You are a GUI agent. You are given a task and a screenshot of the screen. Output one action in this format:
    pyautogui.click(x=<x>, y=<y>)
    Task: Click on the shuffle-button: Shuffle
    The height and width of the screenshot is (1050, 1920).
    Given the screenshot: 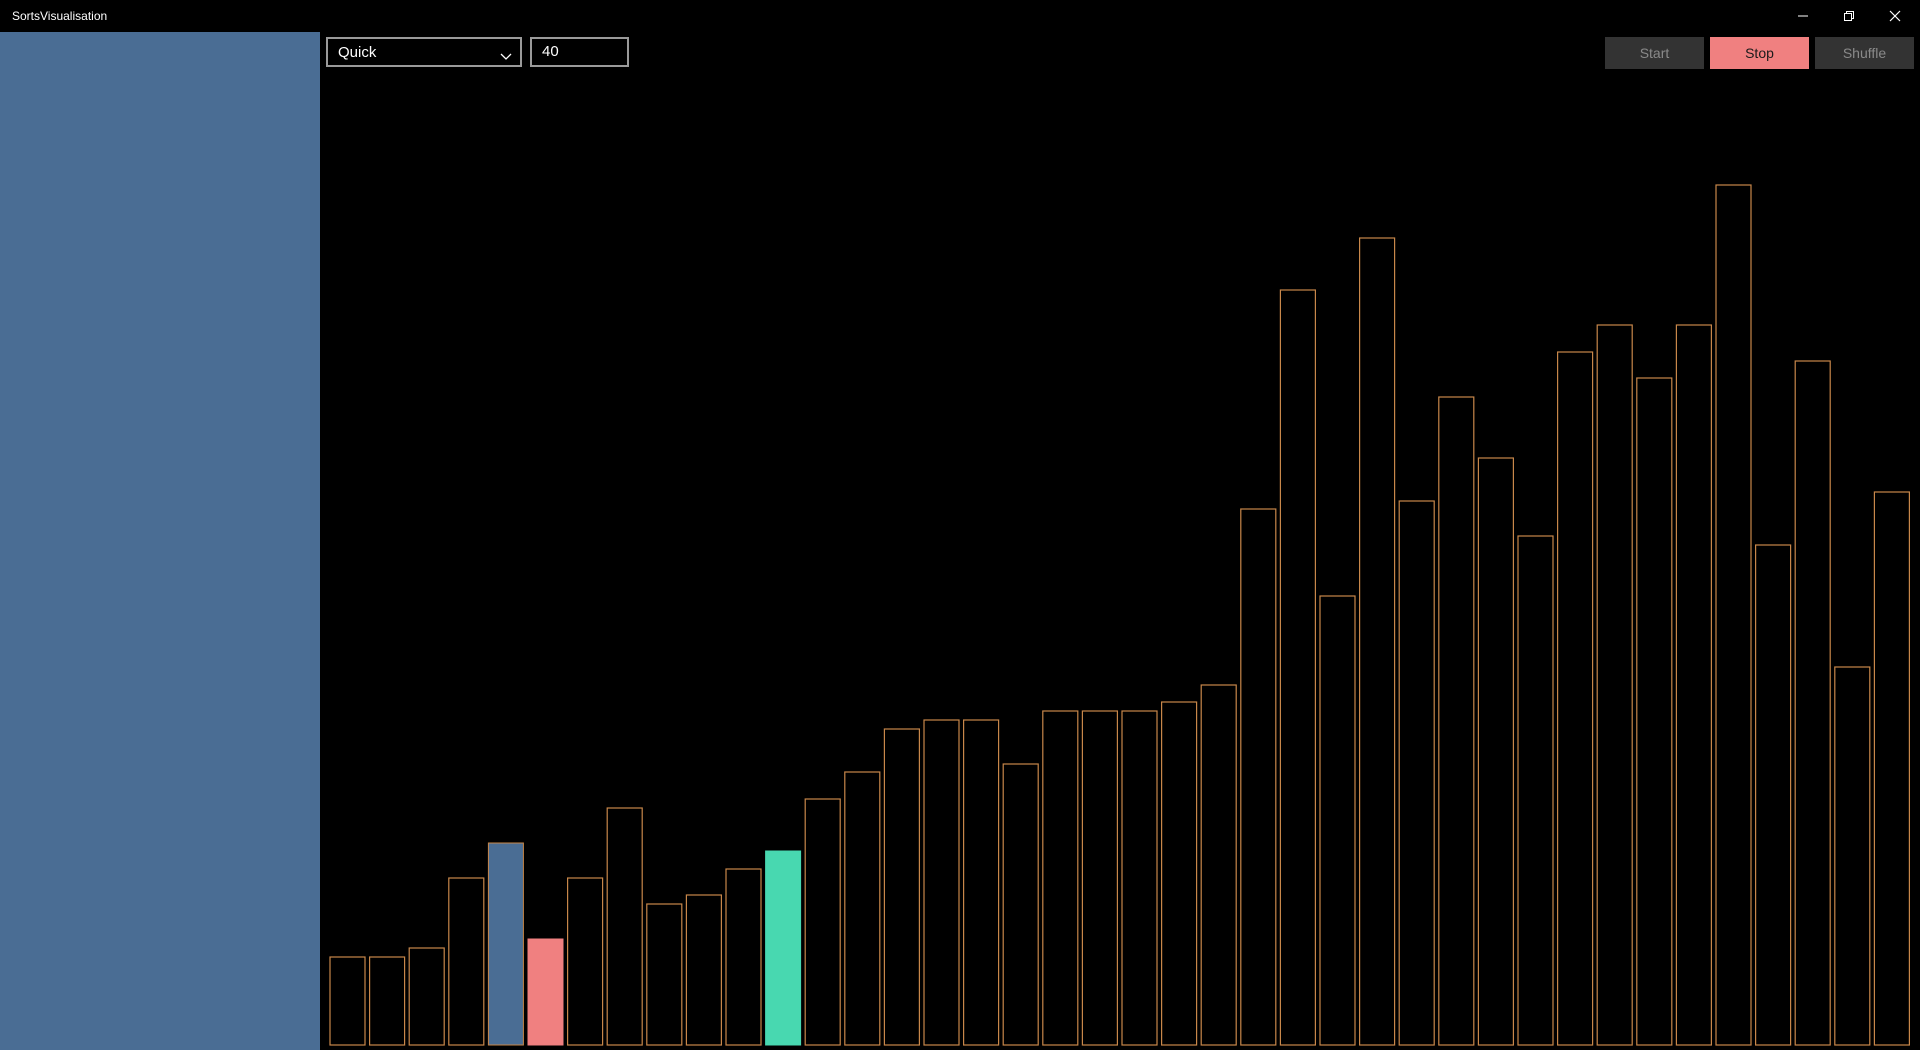 What is the action you would take?
    pyautogui.click(x=1864, y=53)
    